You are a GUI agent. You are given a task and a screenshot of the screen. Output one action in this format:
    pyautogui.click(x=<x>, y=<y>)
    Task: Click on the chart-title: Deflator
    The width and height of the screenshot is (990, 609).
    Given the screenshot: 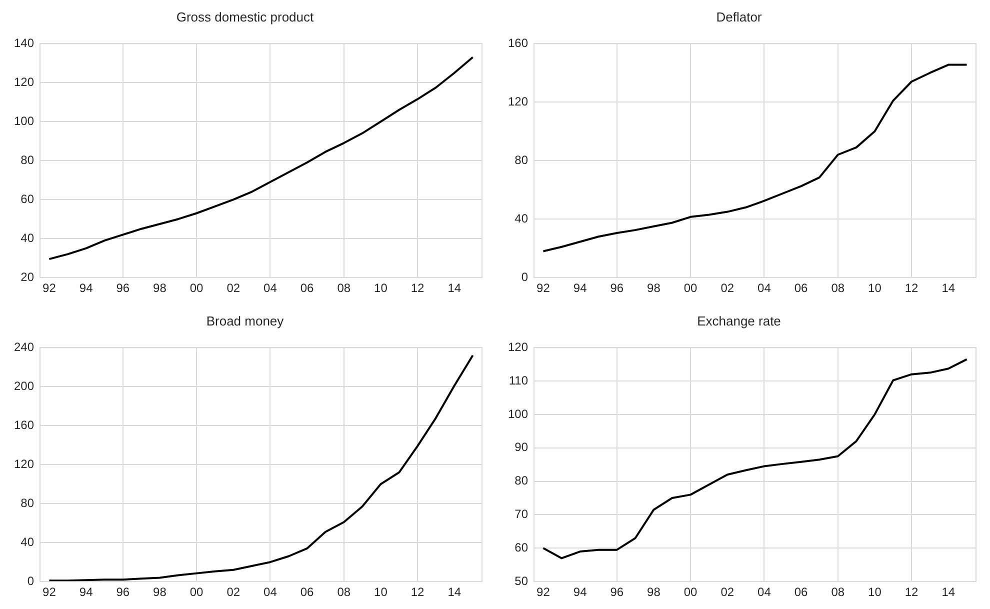 What is the action you would take?
    pyautogui.click(x=739, y=16)
    